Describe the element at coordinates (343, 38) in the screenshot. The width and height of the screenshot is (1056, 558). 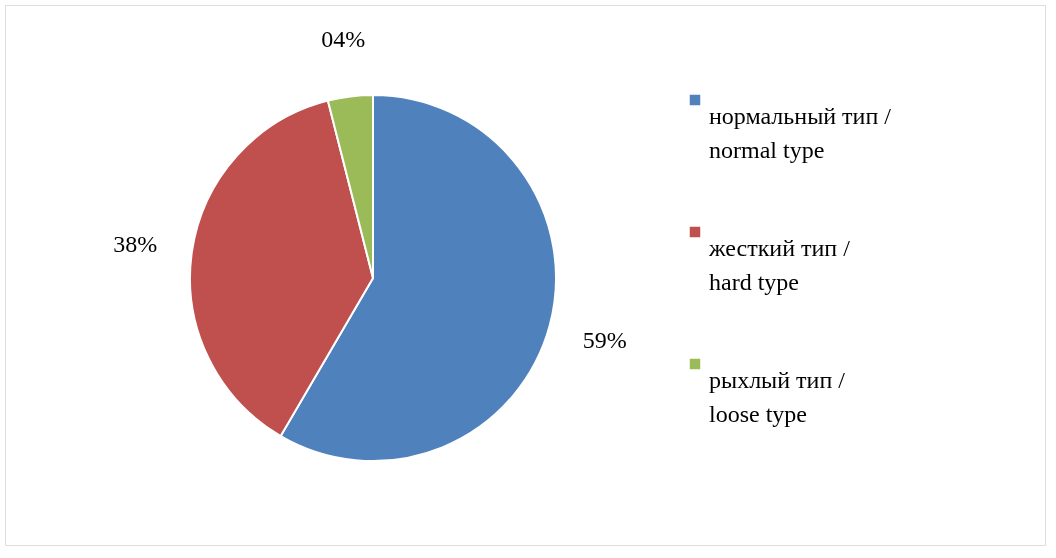
I see `data-label: 04%` at that location.